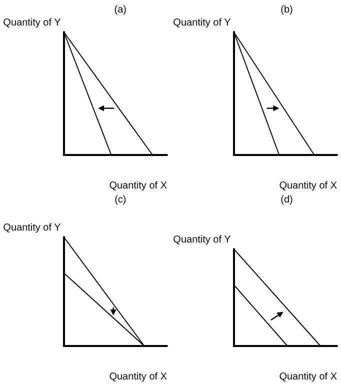  Describe the element at coordinates (286, 10) in the screenshot. I see `chart-title: (b)` at that location.